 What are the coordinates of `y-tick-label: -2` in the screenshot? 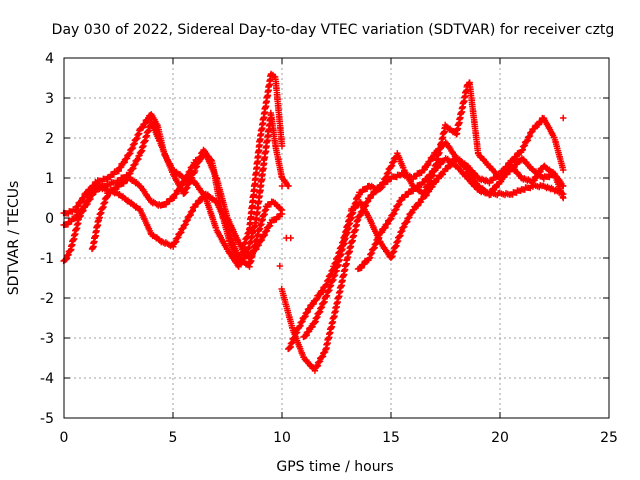 It's located at (47, 299).